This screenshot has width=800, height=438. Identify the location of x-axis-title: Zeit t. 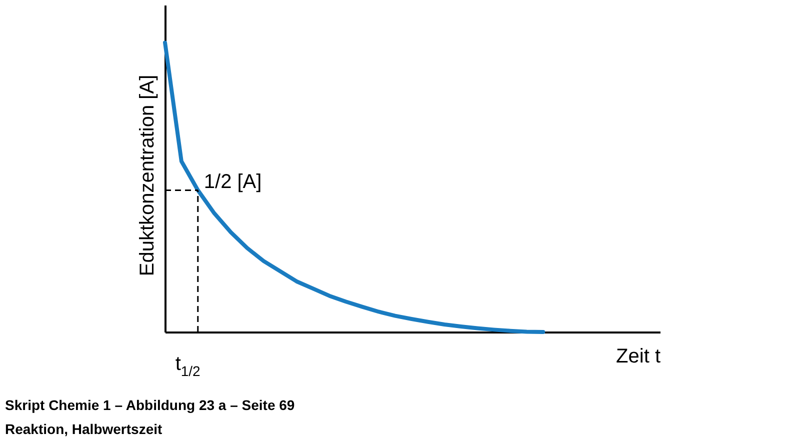
(638, 357).